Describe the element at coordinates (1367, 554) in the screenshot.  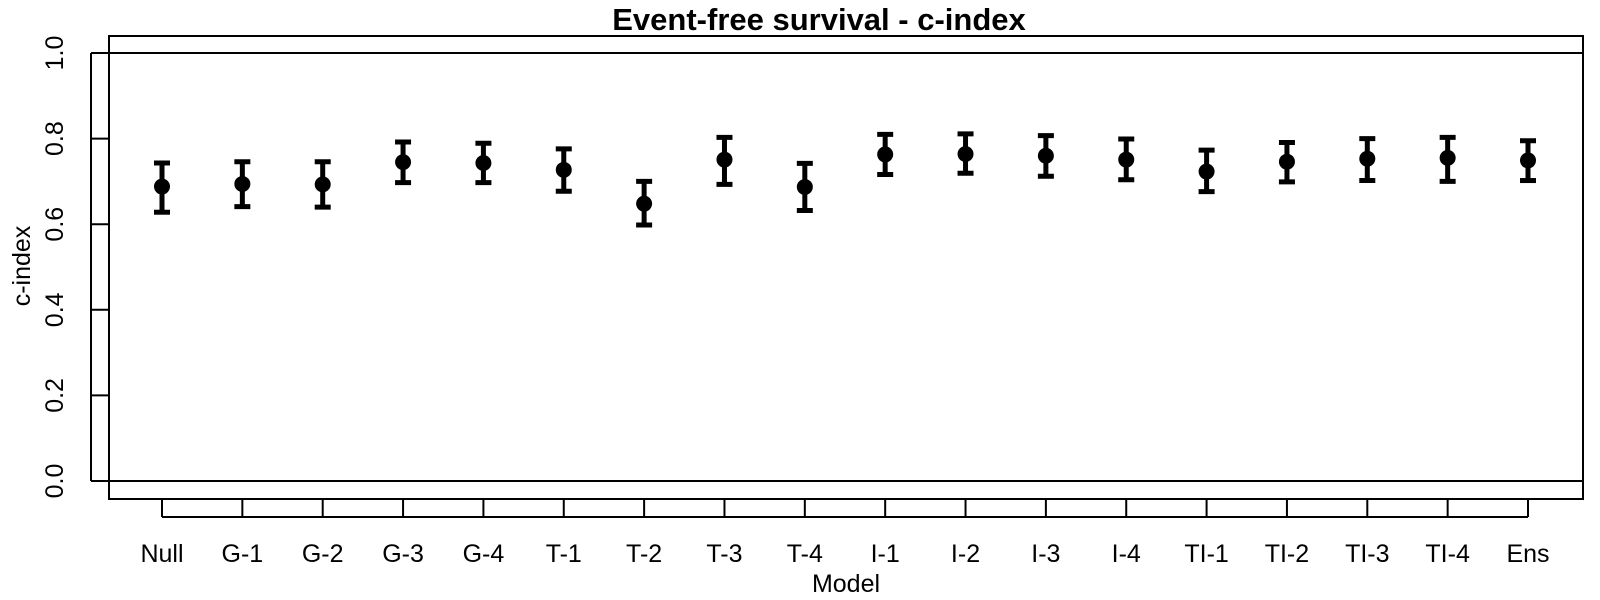
I see `x-tick-label: TI-3` at that location.